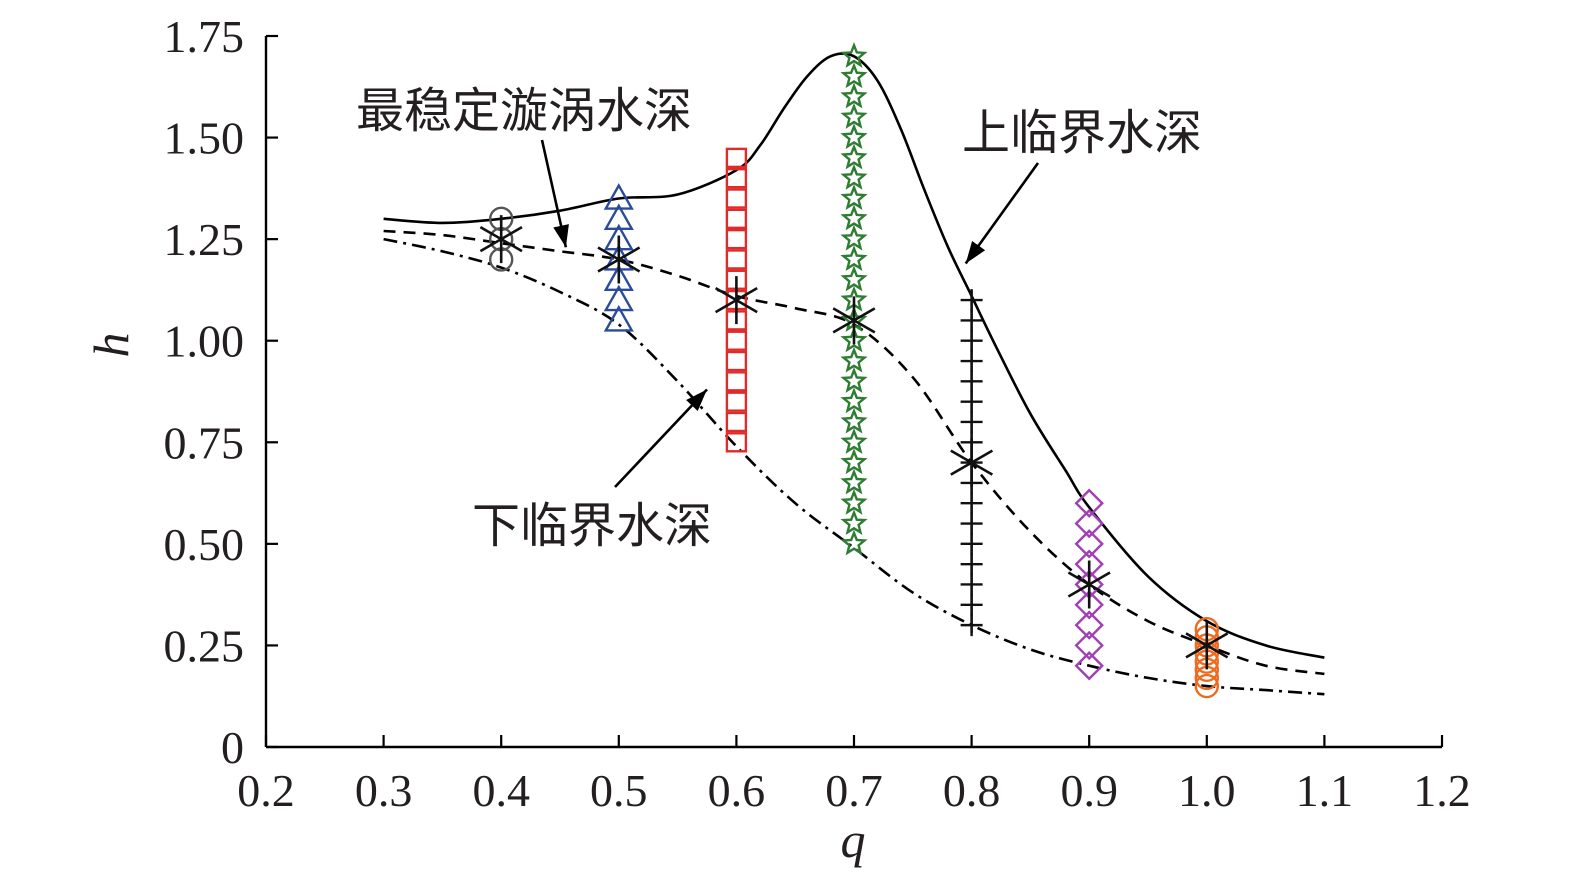 The height and width of the screenshot is (873, 1575). What do you see at coordinates (204, 138) in the screenshot?
I see `y-tick-label: 1.50` at bounding box center [204, 138].